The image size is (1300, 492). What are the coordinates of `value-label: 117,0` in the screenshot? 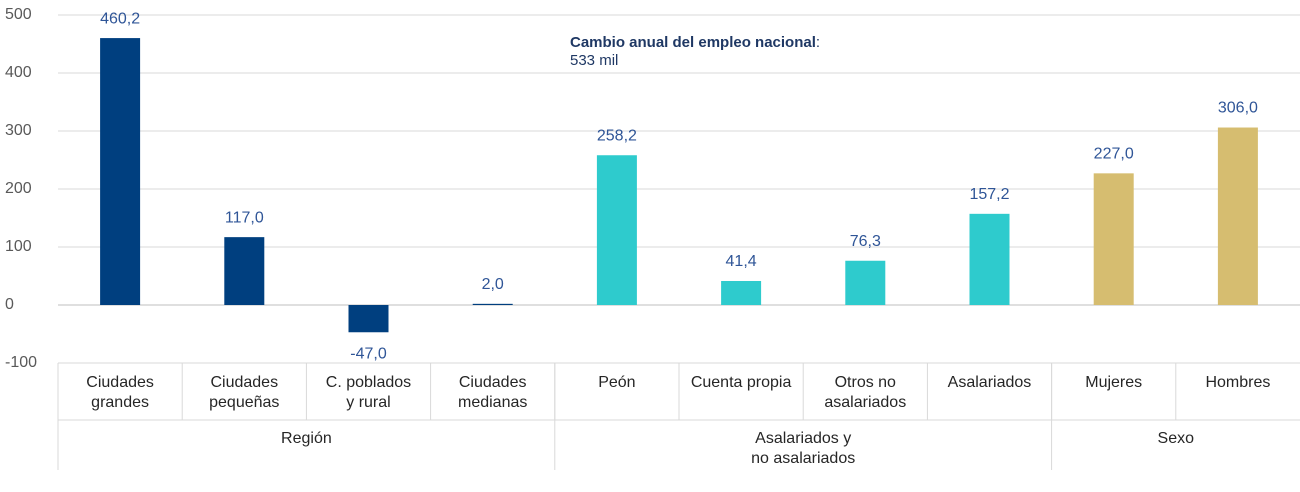 It's located at (244, 217).